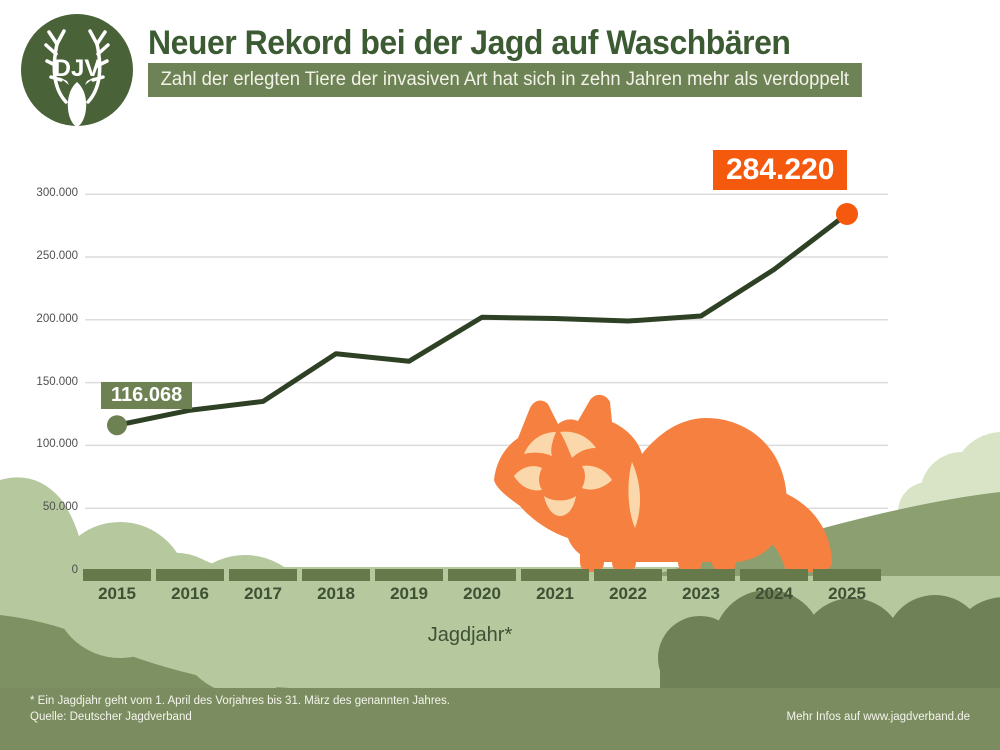 This screenshot has height=750, width=1000. What do you see at coordinates (663, 483) in the screenshot?
I see `raccoon-illustration` at bounding box center [663, 483].